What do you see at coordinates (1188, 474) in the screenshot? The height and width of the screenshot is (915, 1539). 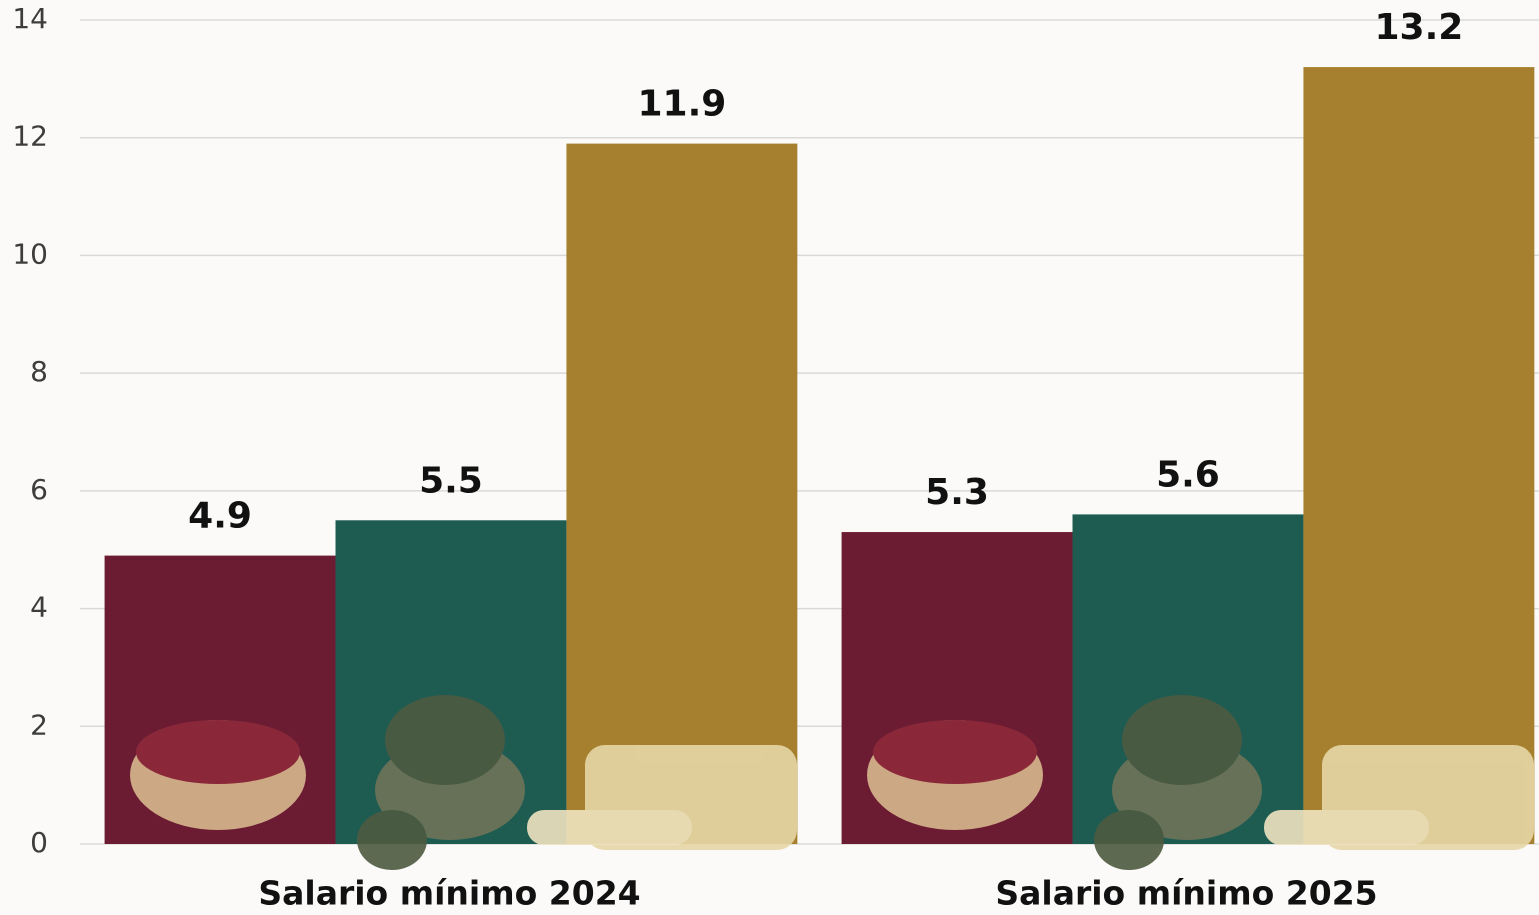 I see `value-label: 5.6` at bounding box center [1188, 474].